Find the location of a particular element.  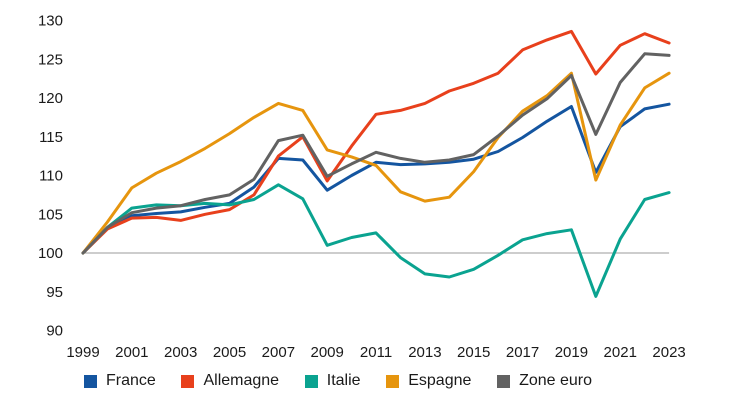

legend-item-france: France is located at coordinates (120, 381).